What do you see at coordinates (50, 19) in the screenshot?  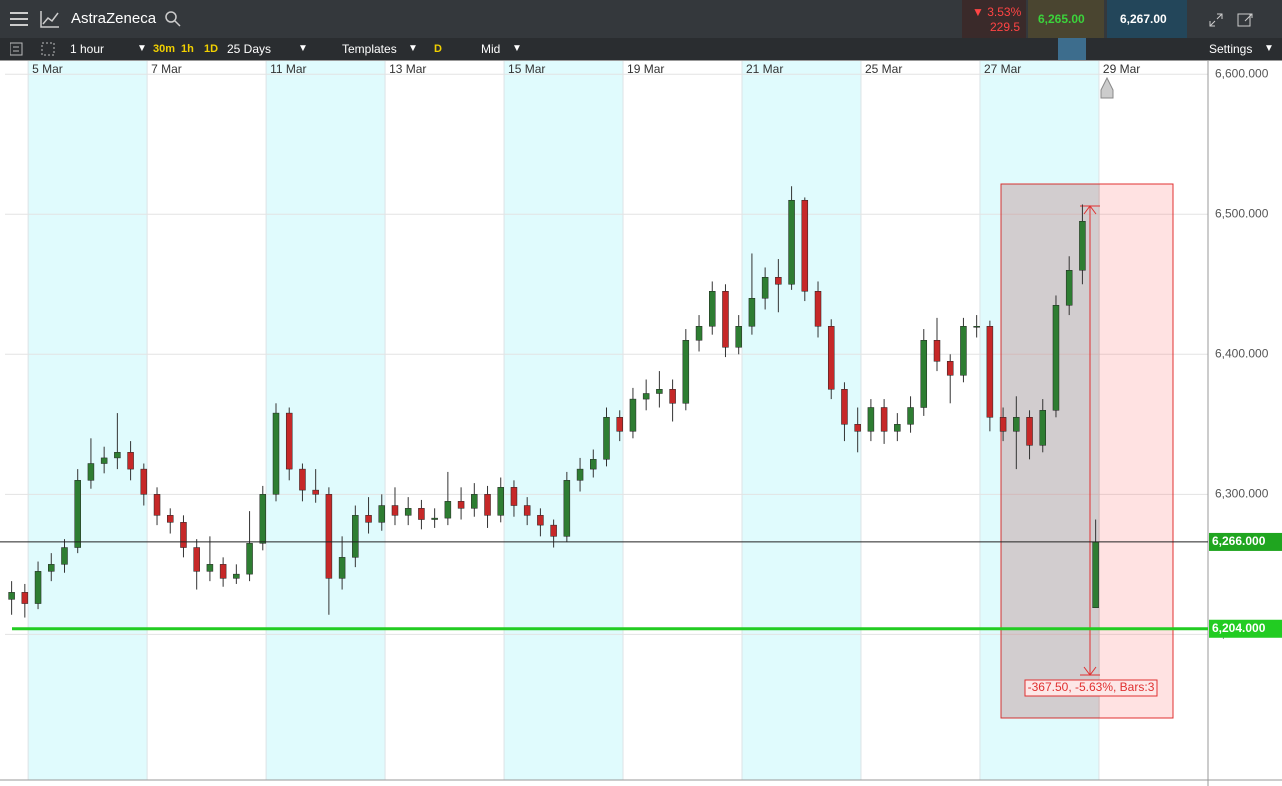 I see `chart-icon` at bounding box center [50, 19].